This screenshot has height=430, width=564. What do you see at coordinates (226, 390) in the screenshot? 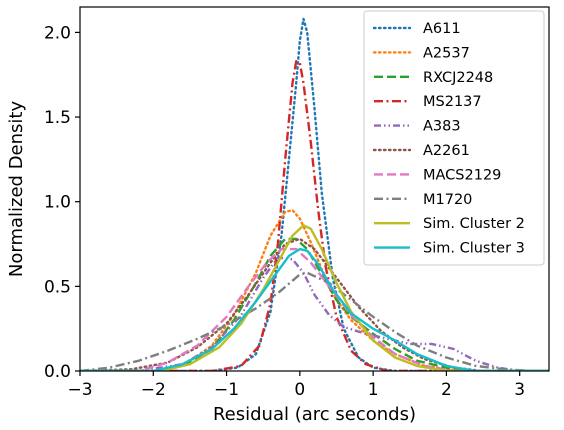
I see `x-tick-label: −1` at bounding box center [226, 390].